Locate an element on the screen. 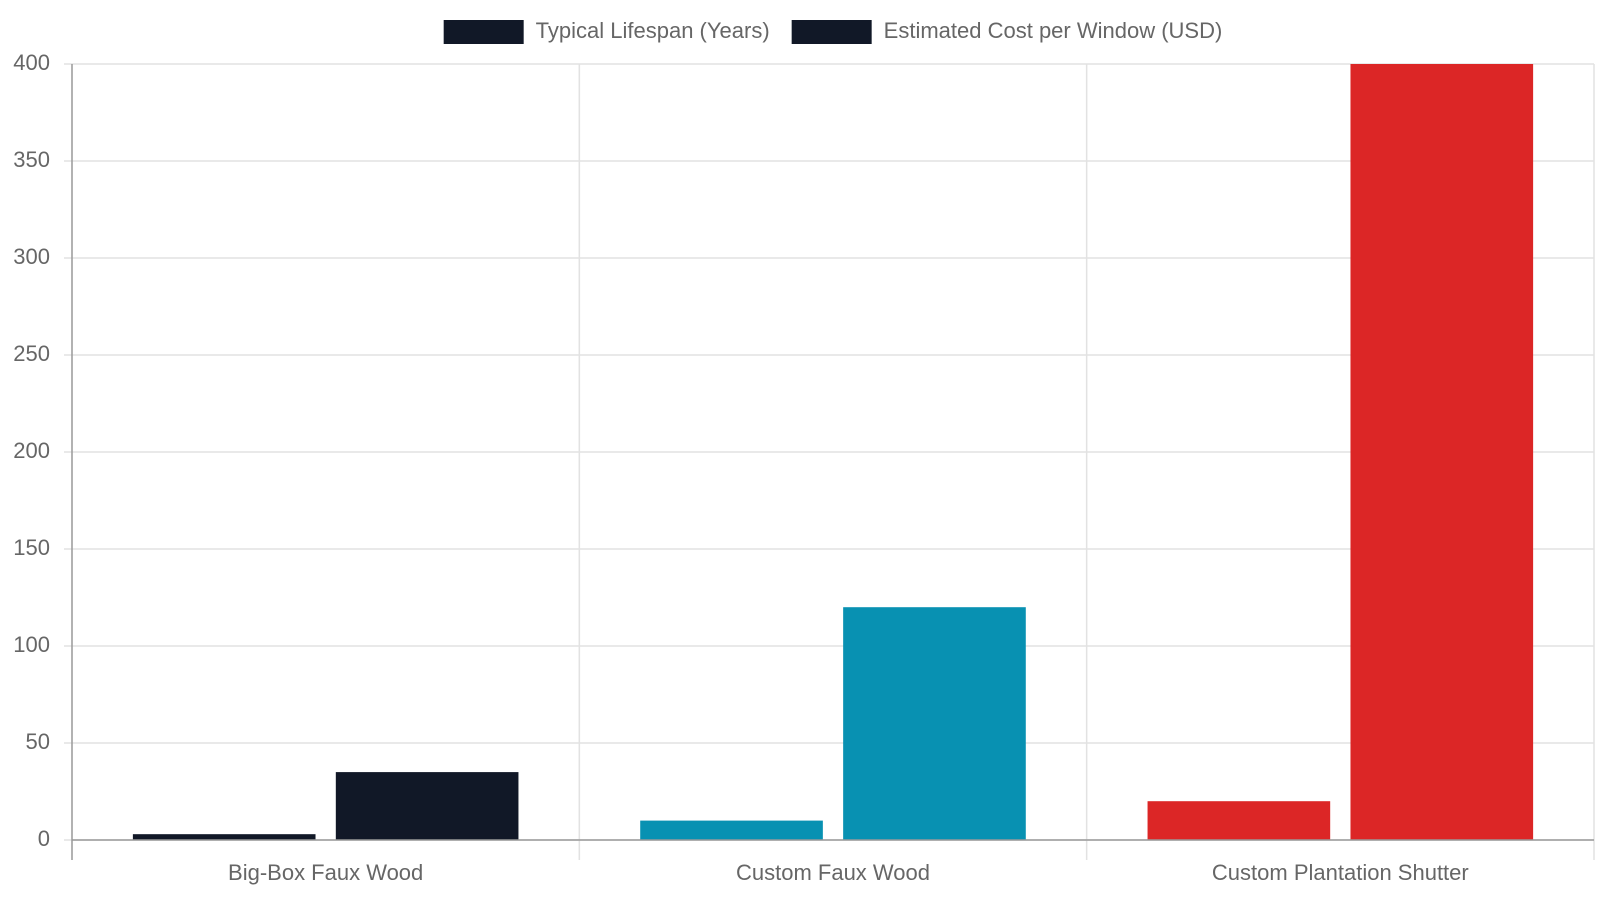  y-tick-label: 250 is located at coordinates (31, 353).